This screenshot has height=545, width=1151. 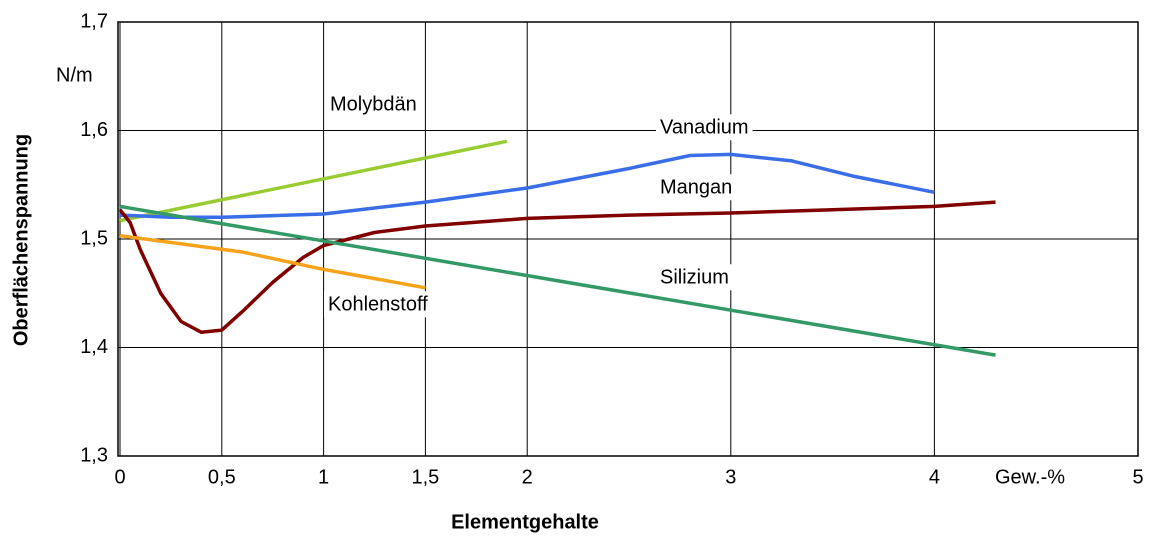 What do you see at coordinates (94, 347) in the screenshot?
I see `y-tick-label: 1,4` at bounding box center [94, 347].